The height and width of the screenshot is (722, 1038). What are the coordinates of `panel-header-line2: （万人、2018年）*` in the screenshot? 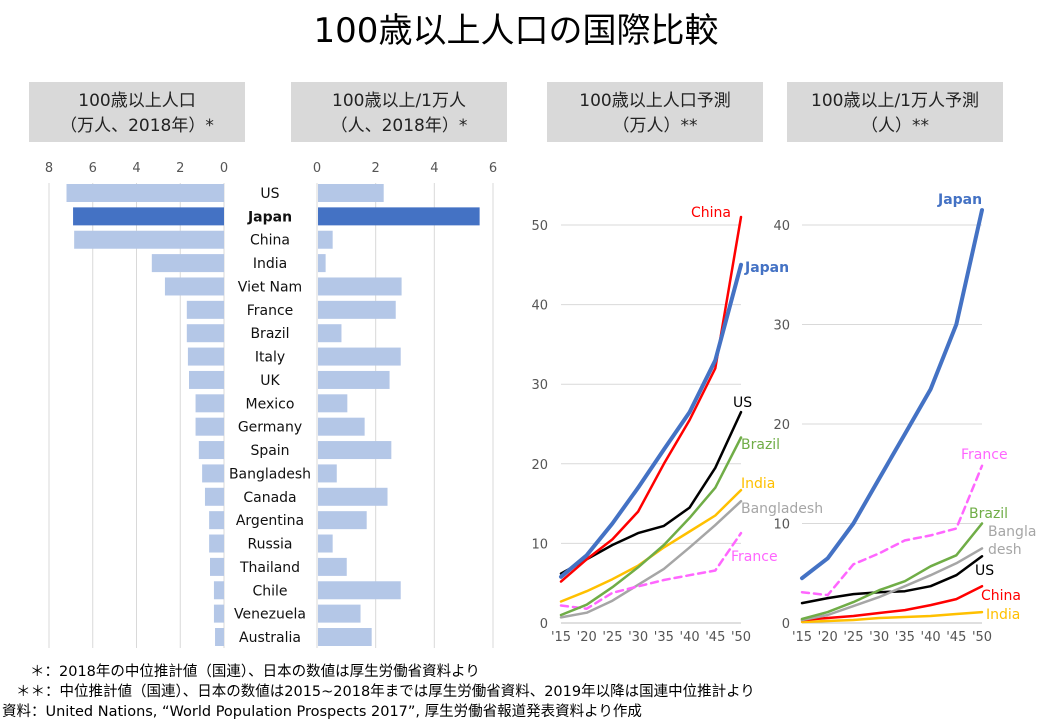 It's located at (137, 126).